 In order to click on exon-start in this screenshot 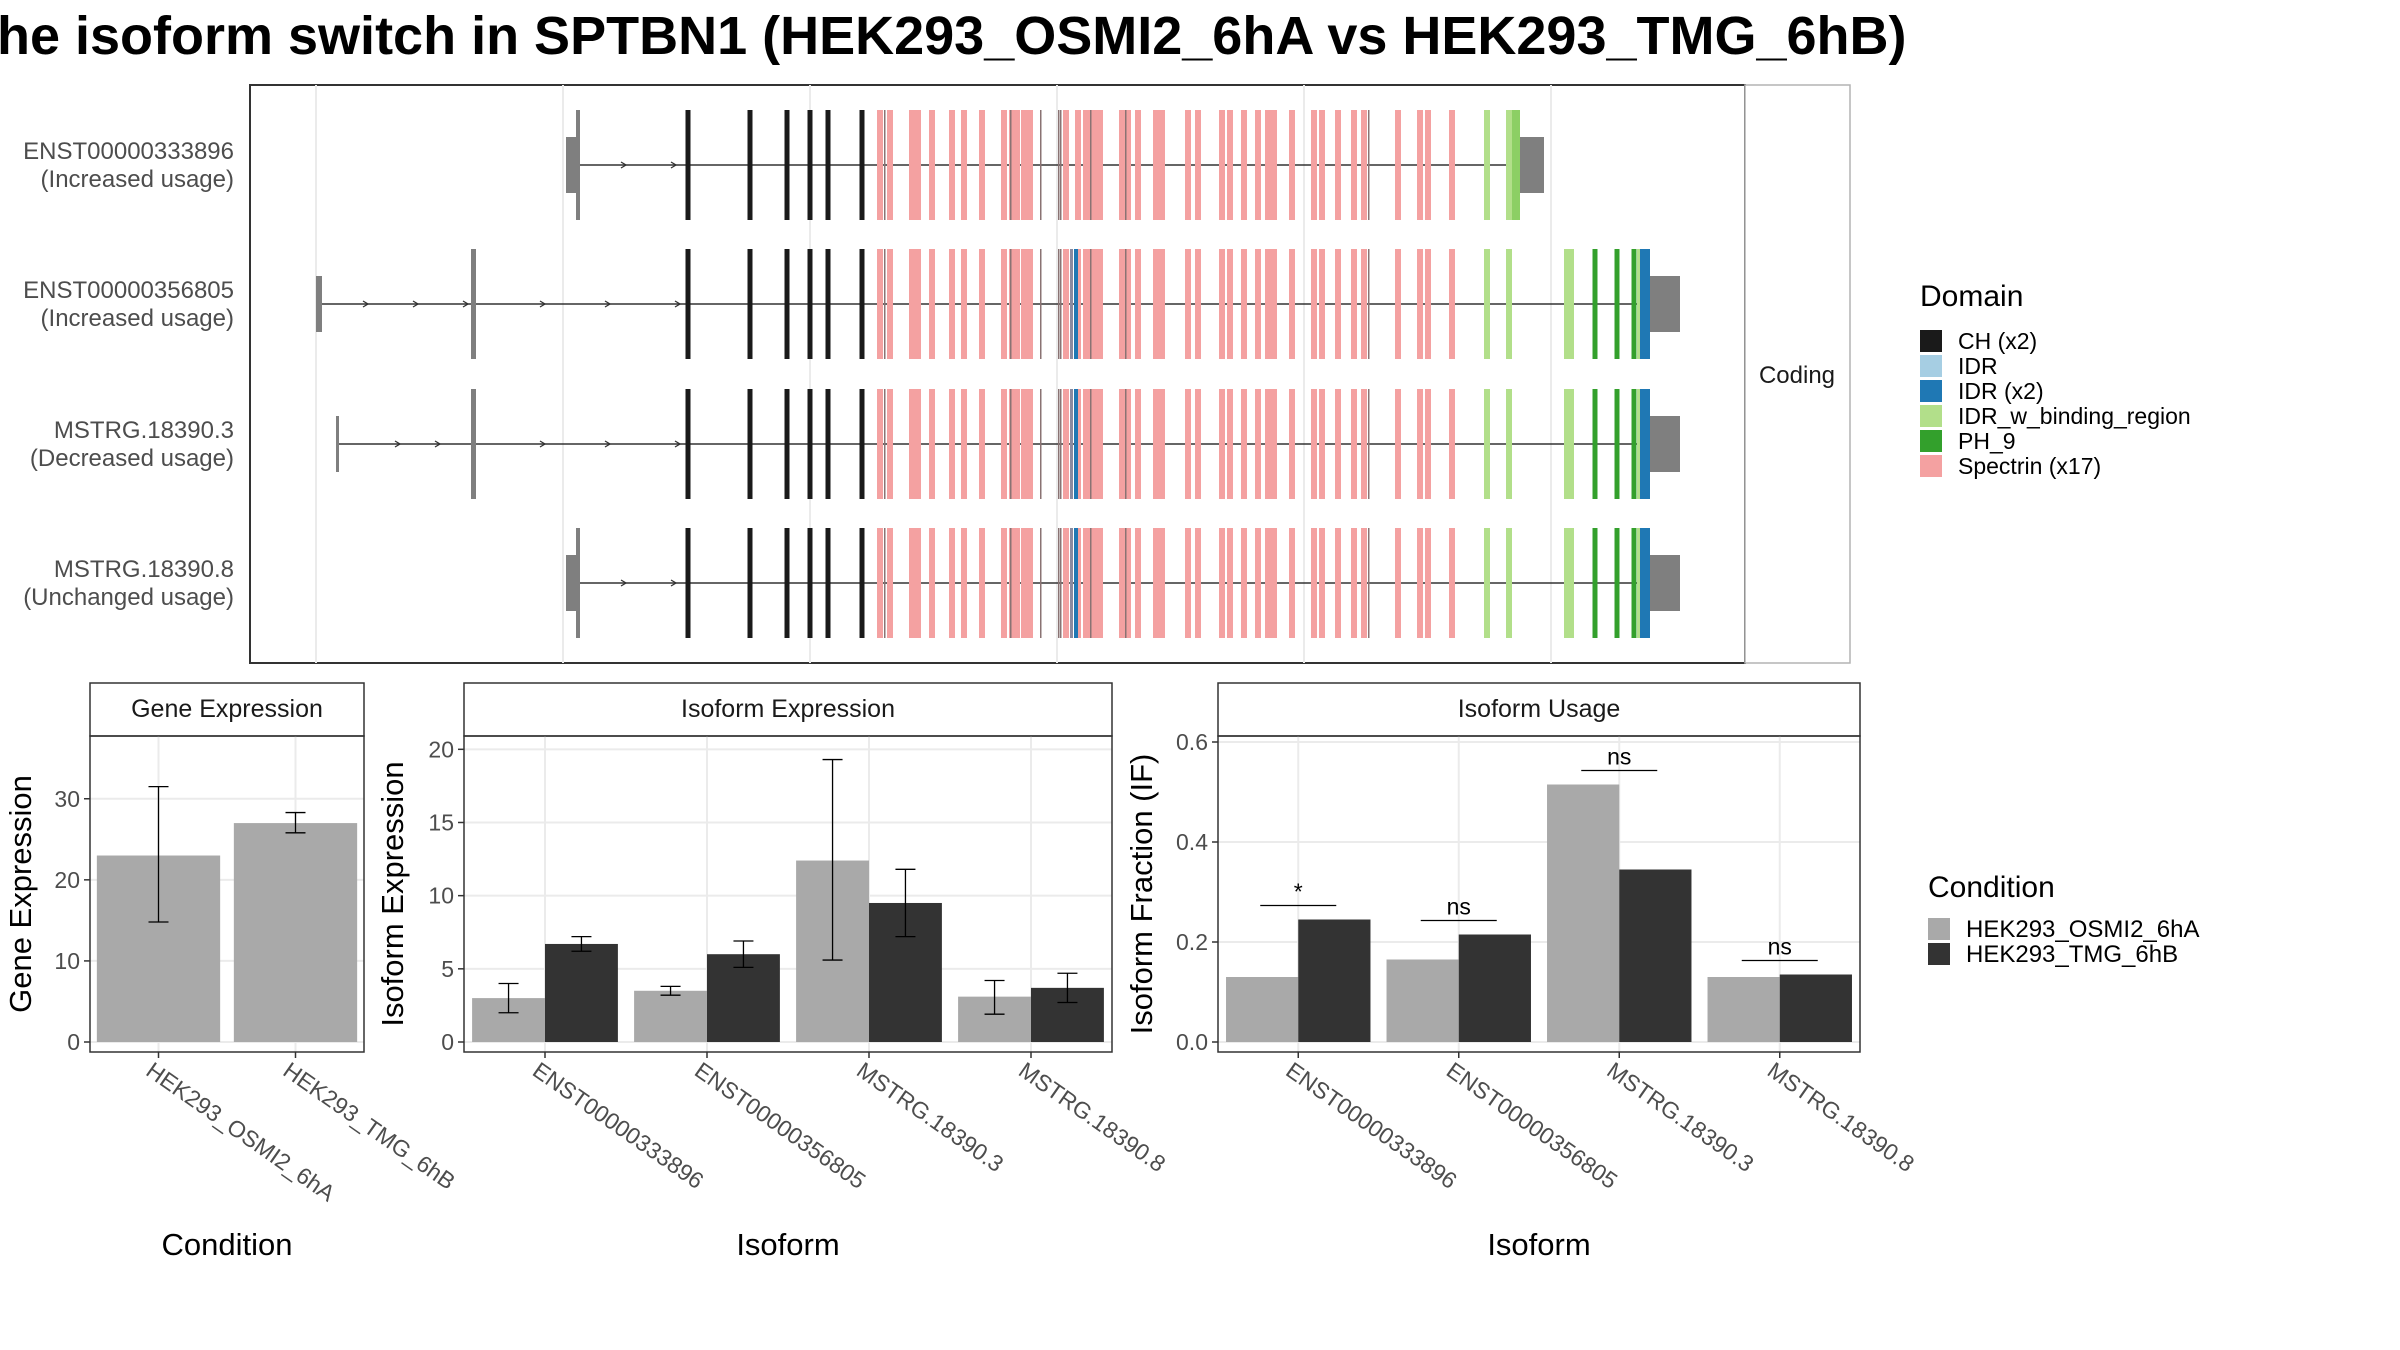, I will do `click(473, 444)`.